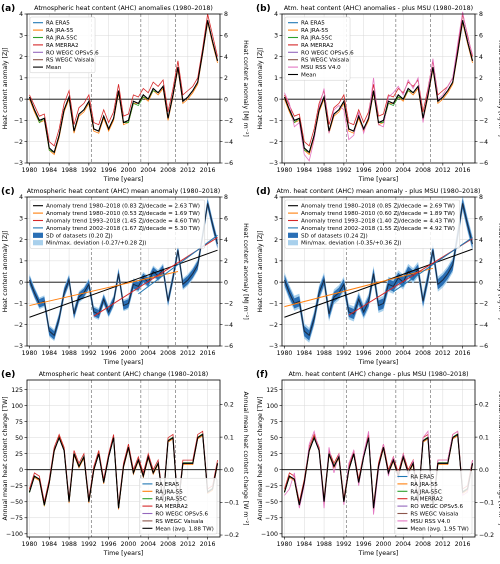 The width and height of the screenshot is (500, 564). What do you see at coordinates (38, 235) in the screenshot?
I see `legend-swatch` at bounding box center [38, 235].